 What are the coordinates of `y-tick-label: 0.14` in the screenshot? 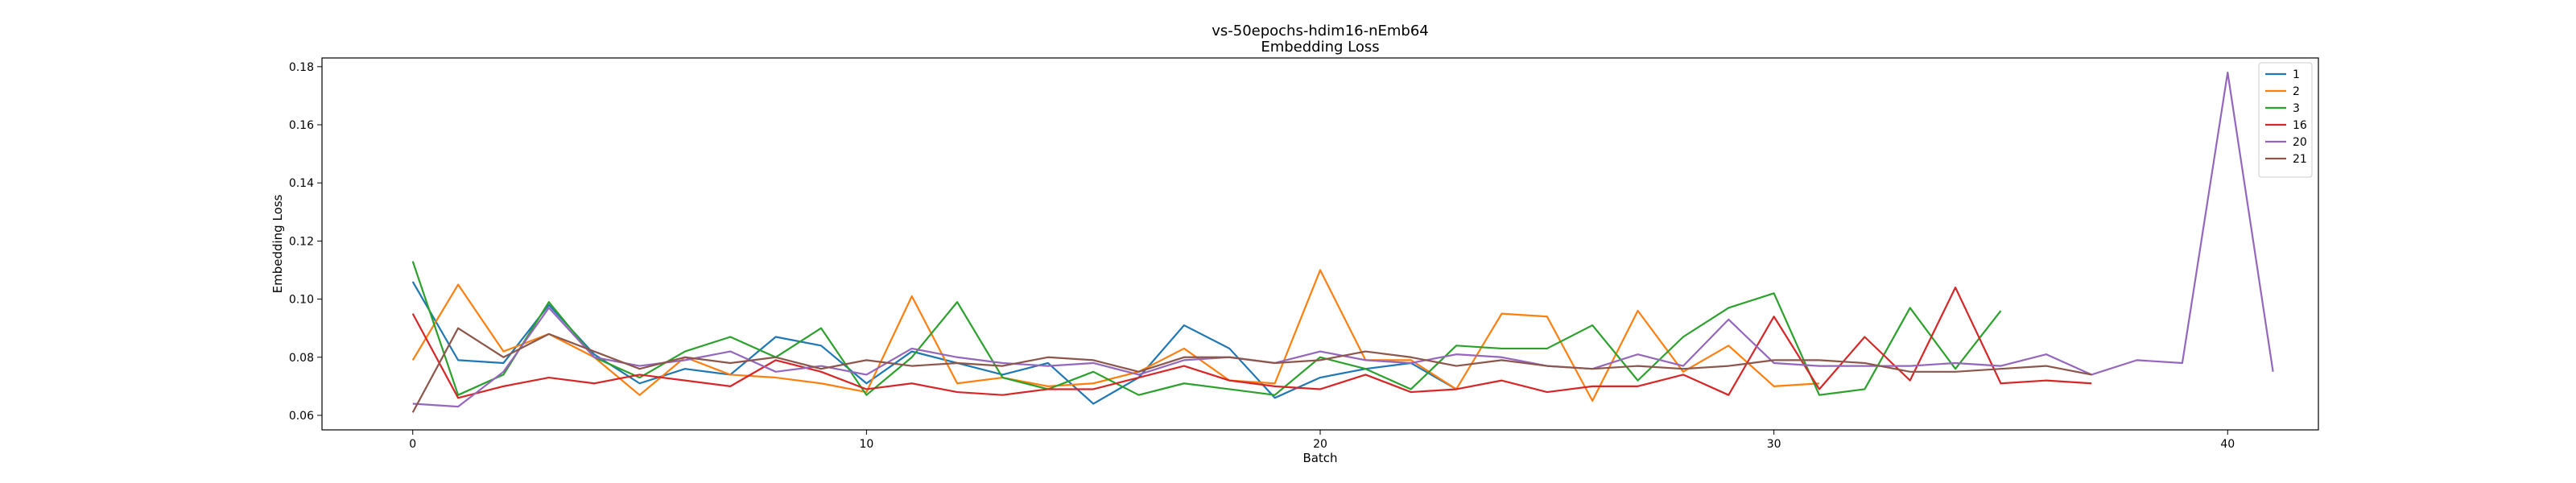 It's located at (301, 183).